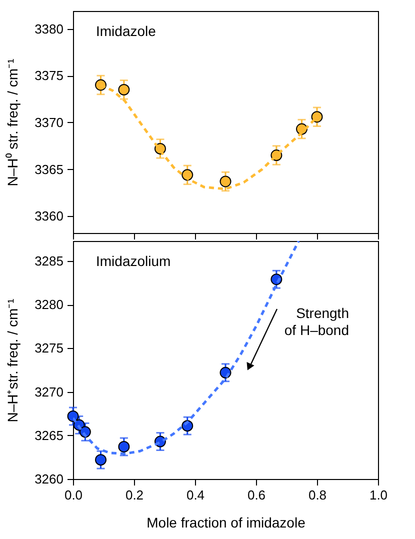 This screenshot has width=415, height=539. Describe the element at coordinates (134, 495) in the screenshot. I see `x-tick-label: 0.2` at that location.